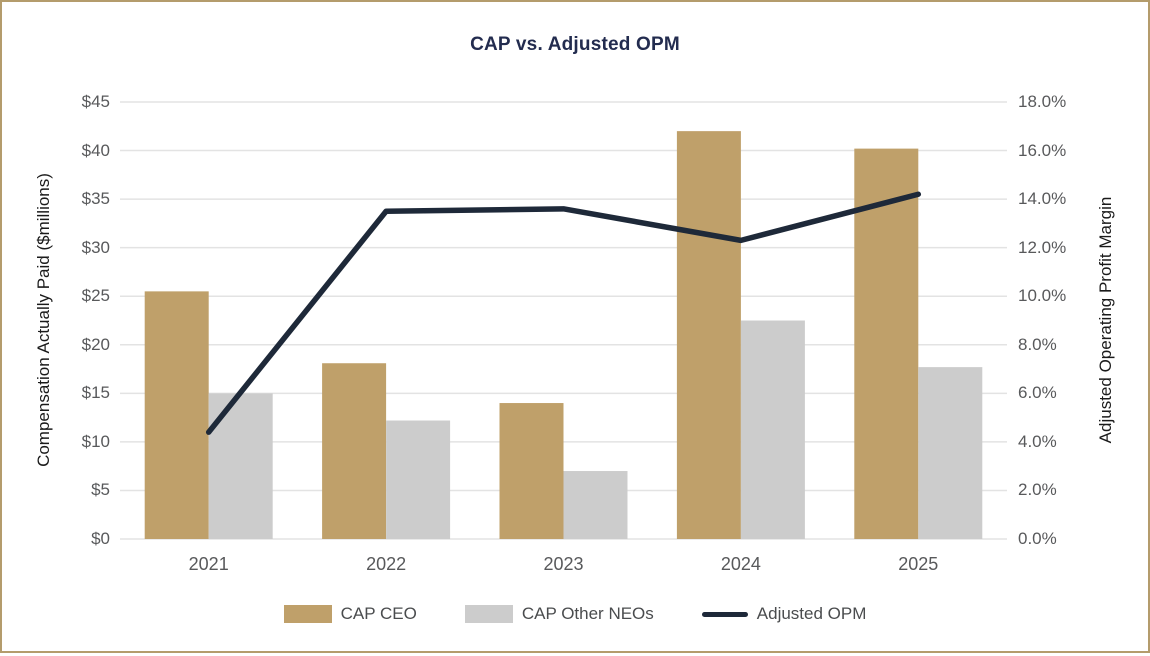 This screenshot has height=656, width=1150. What do you see at coordinates (208, 564) in the screenshot?
I see `x-axis-label-2021: 2021` at bounding box center [208, 564].